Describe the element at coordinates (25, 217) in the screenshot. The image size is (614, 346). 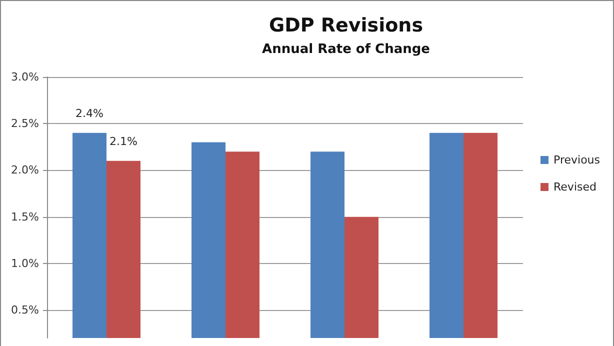
I see `y-tick-label: 1.5%` at that location.